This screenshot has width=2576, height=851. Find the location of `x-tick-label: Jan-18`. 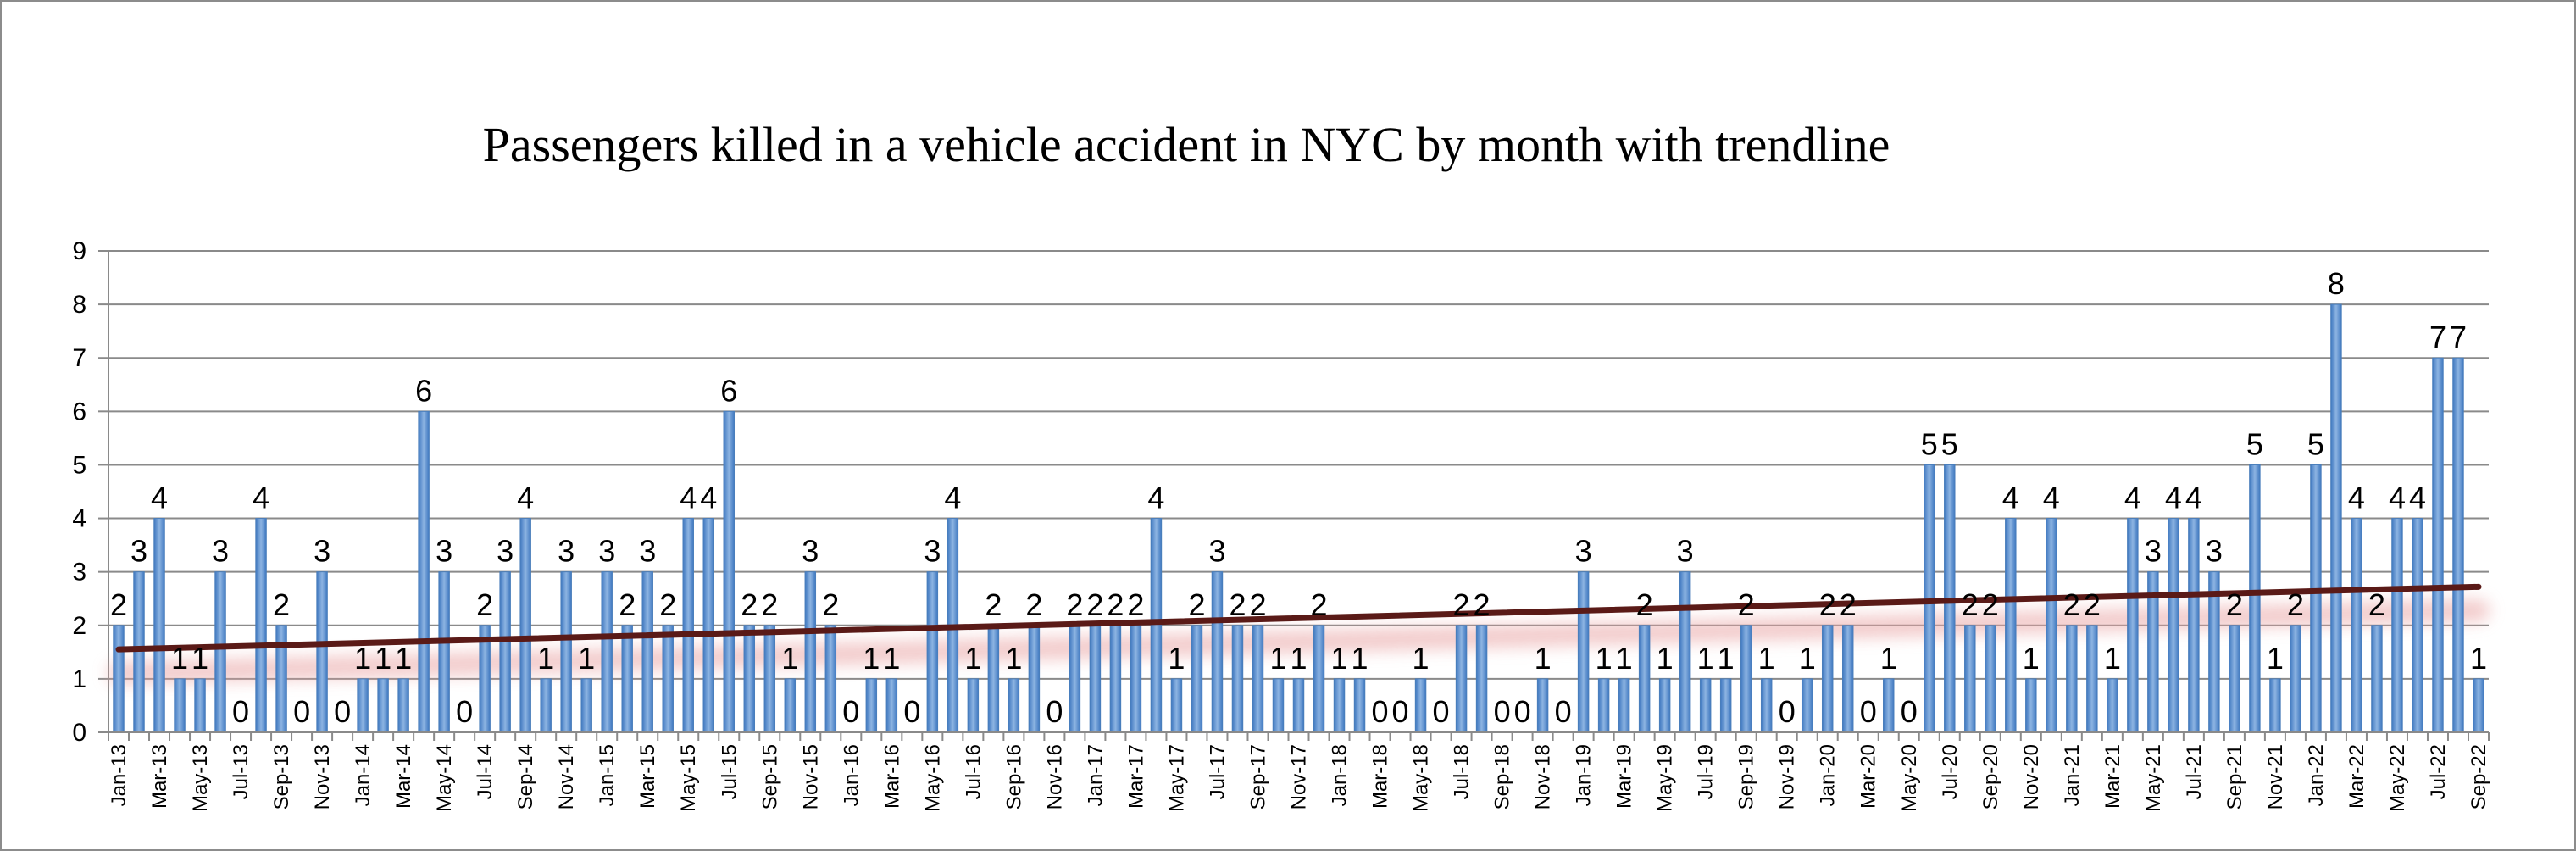

x-tick-label: Jan-18 is located at coordinates (1340, 775).